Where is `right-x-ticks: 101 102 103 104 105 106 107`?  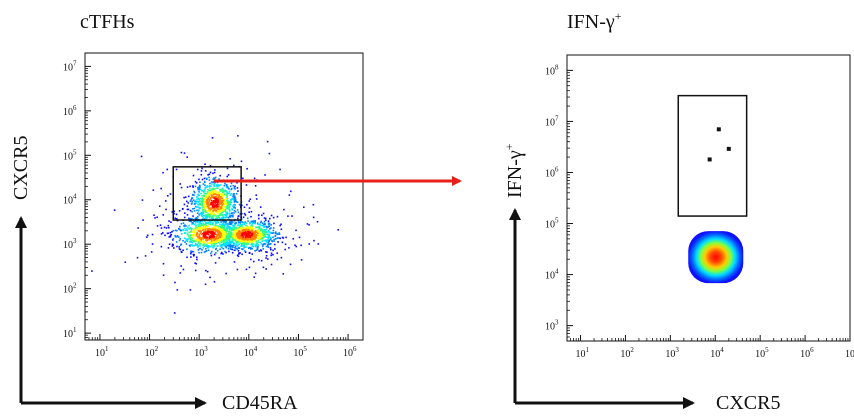 right-x-ticks: 101 102 103 104 105 106 107 is located at coordinates (712, 347).